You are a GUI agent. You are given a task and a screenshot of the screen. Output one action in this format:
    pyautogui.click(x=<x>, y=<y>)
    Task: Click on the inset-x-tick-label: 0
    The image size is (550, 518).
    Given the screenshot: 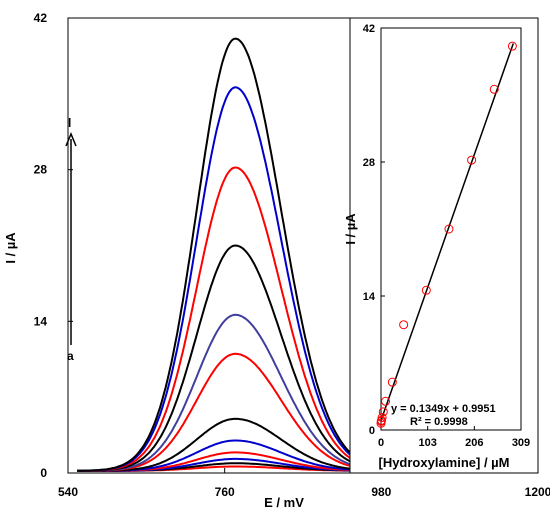 What is the action you would take?
    pyautogui.click(x=381, y=443)
    